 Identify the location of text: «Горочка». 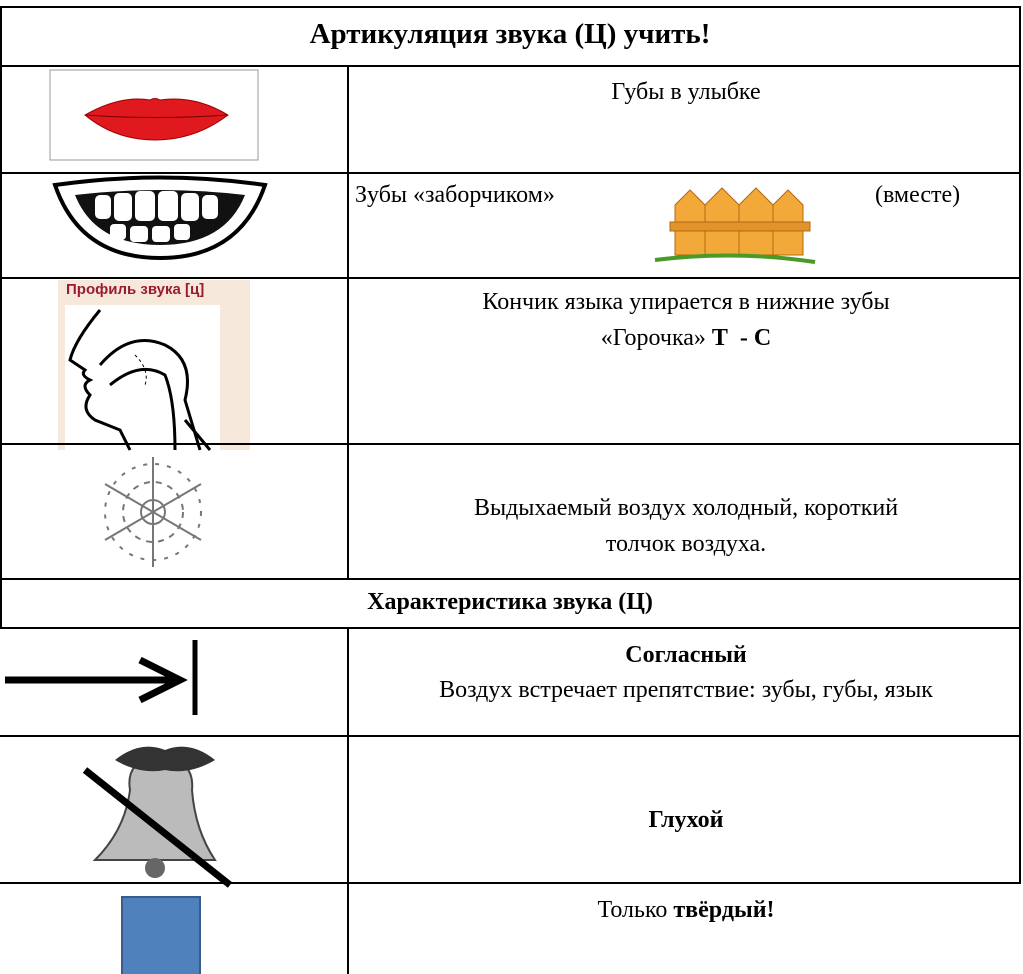
(653, 338).